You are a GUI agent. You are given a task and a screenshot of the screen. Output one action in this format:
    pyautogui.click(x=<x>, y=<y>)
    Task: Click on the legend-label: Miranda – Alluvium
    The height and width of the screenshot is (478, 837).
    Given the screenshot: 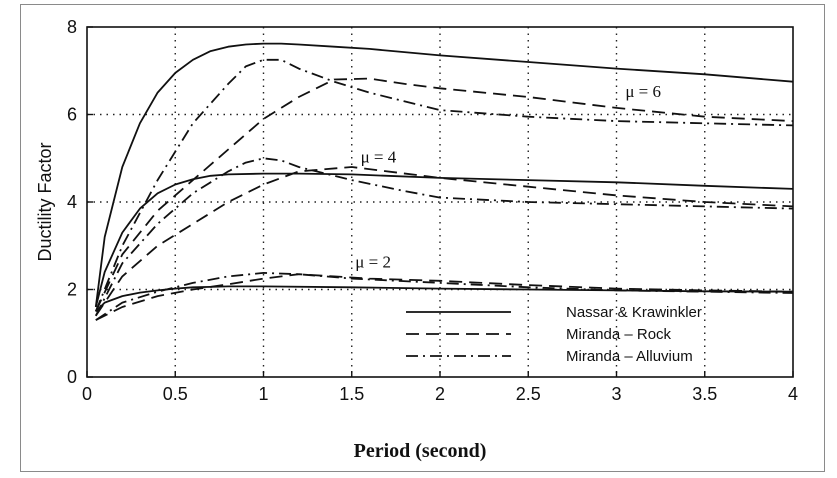 What is the action you would take?
    pyautogui.click(x=629, y=356)
    